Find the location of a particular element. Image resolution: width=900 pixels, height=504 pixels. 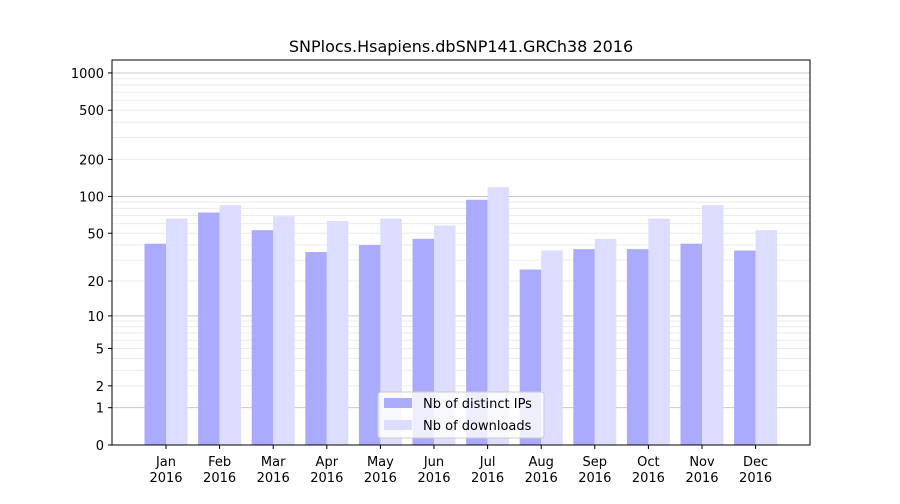

x-tick-label: Mar 2016 is located at coordinates (273, 470).